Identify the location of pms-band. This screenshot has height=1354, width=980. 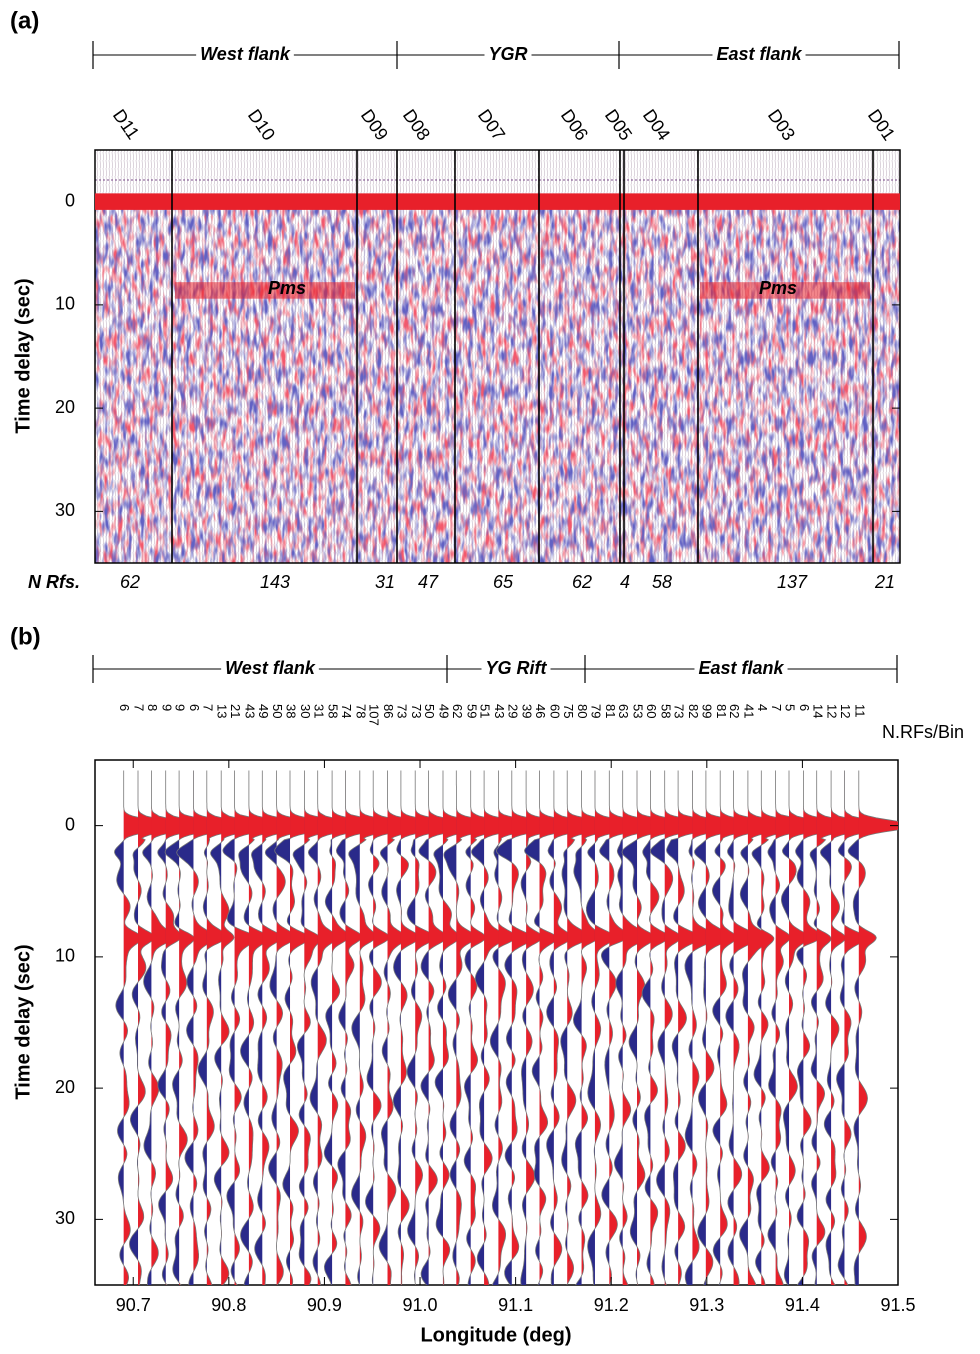
(785, 290).